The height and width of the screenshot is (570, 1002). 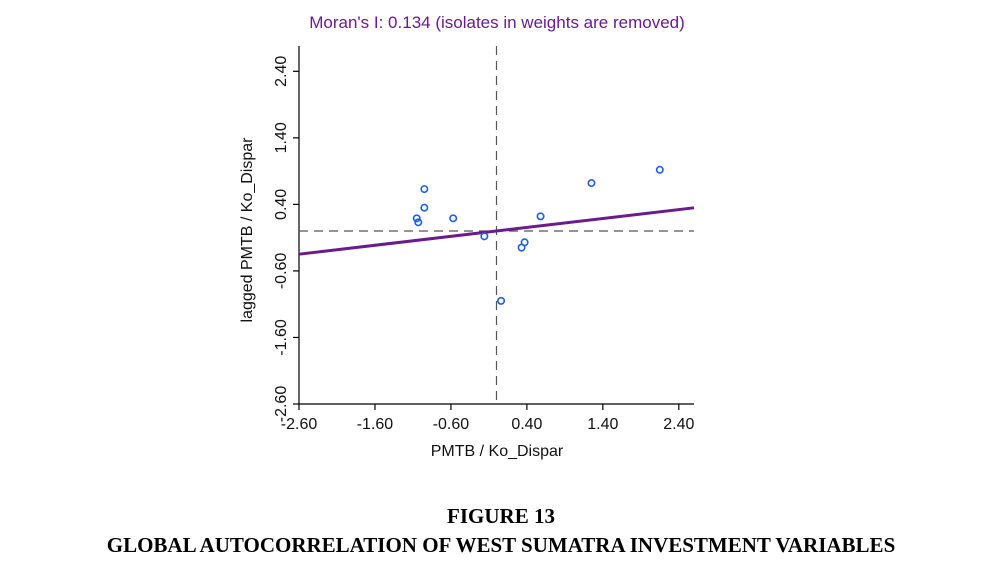 What do you see at coordinates (602, 424) in the screenshot?
I see `x-tick-label: 1.40` at bounding box center [602, 424].